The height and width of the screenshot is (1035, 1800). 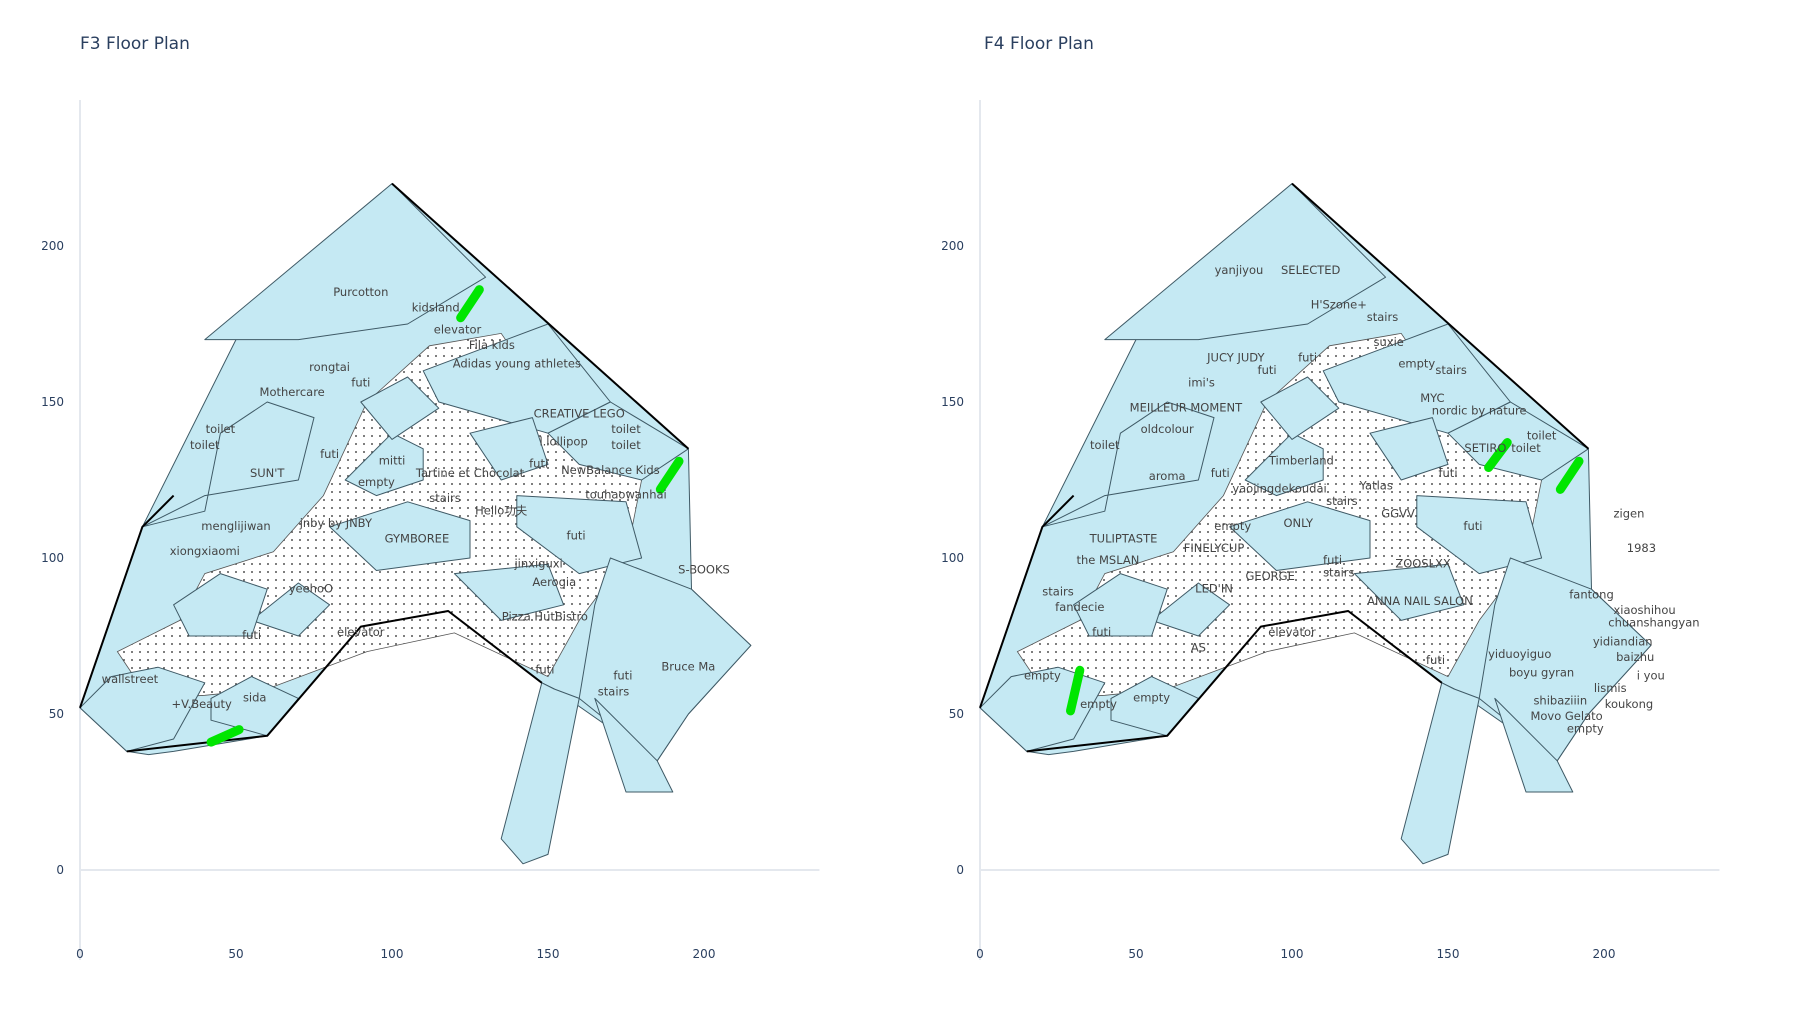 I want to click on shop-label: yeehoO, so click(x=311, y=588).